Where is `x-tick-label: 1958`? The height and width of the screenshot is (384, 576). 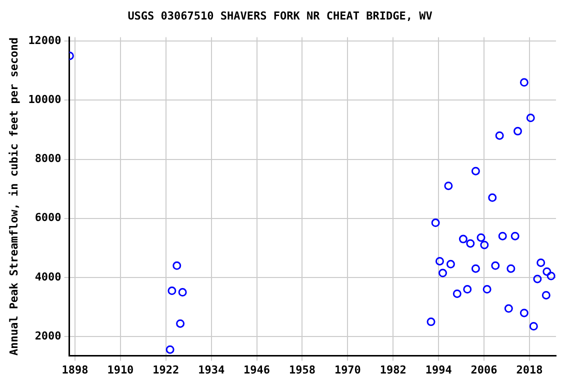 x-tick-label: 1958 is located at coordinates (302, 369).